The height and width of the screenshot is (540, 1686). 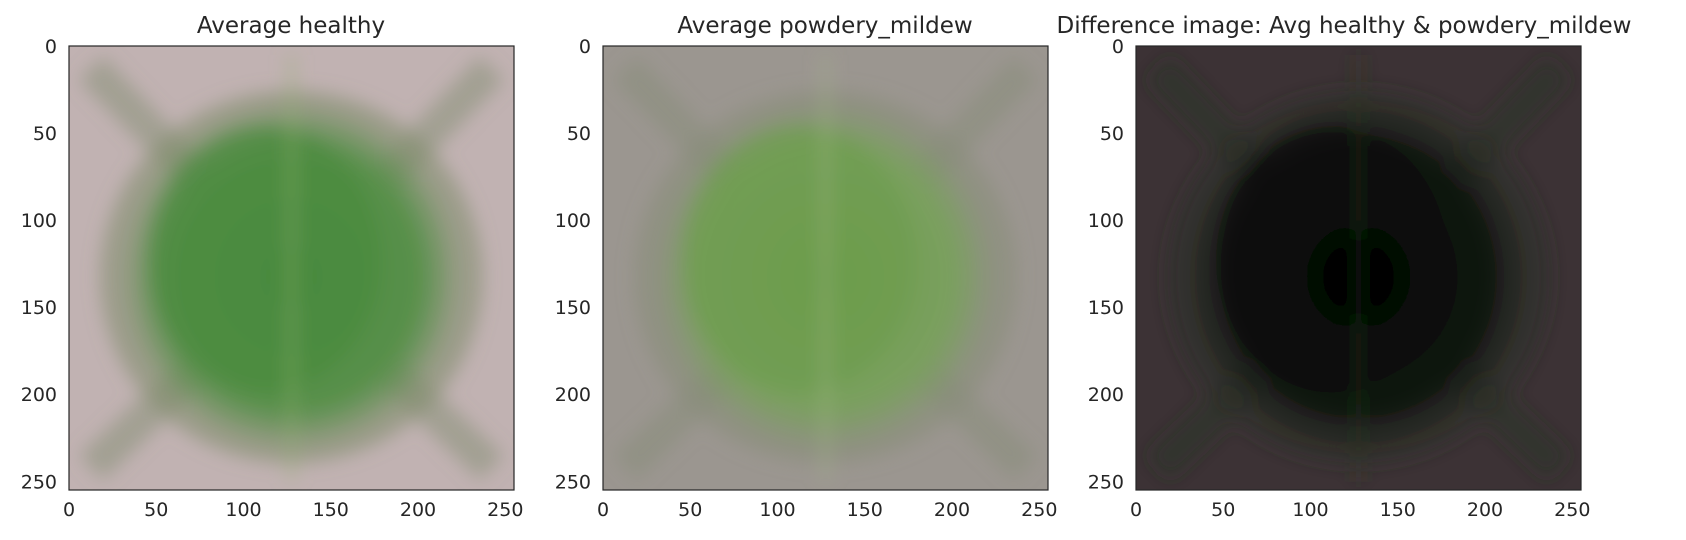 What do you see at coordinates (291, 26) in the screenshot?
I see `panel-title: Average healthy` at bounding box center [291, 26].